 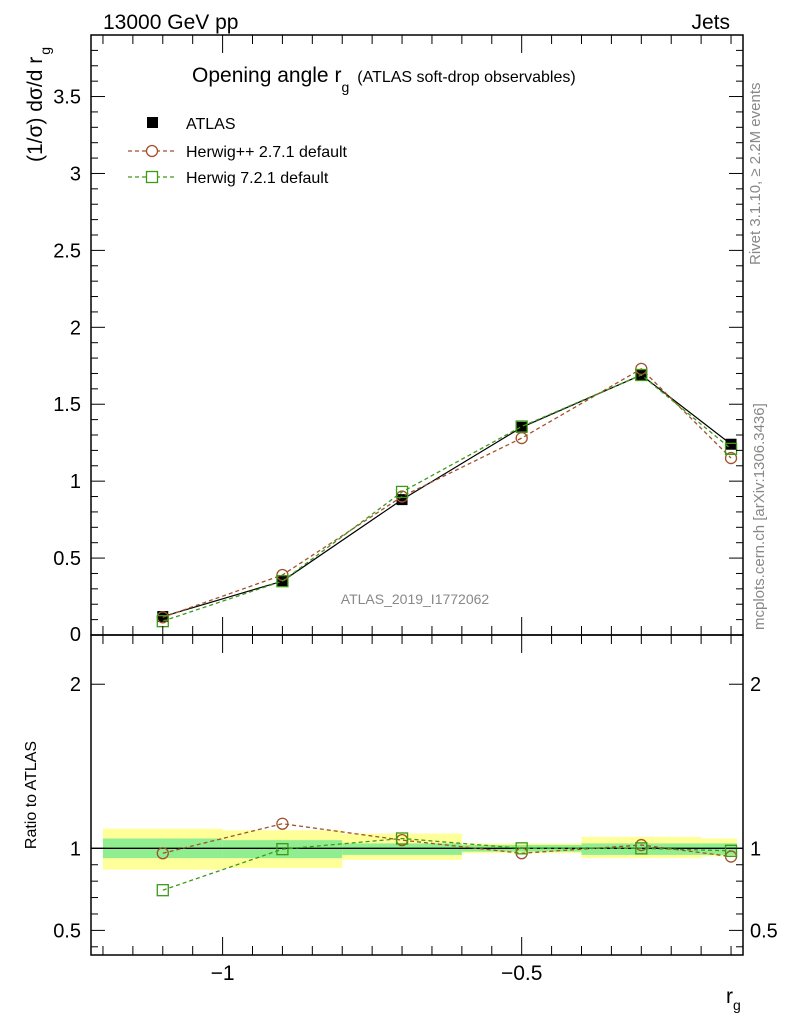 What do you see at coordinates (75, 482) in the screenshot?
I see `y-tick-label: 1` at bounding box center [75, 482].